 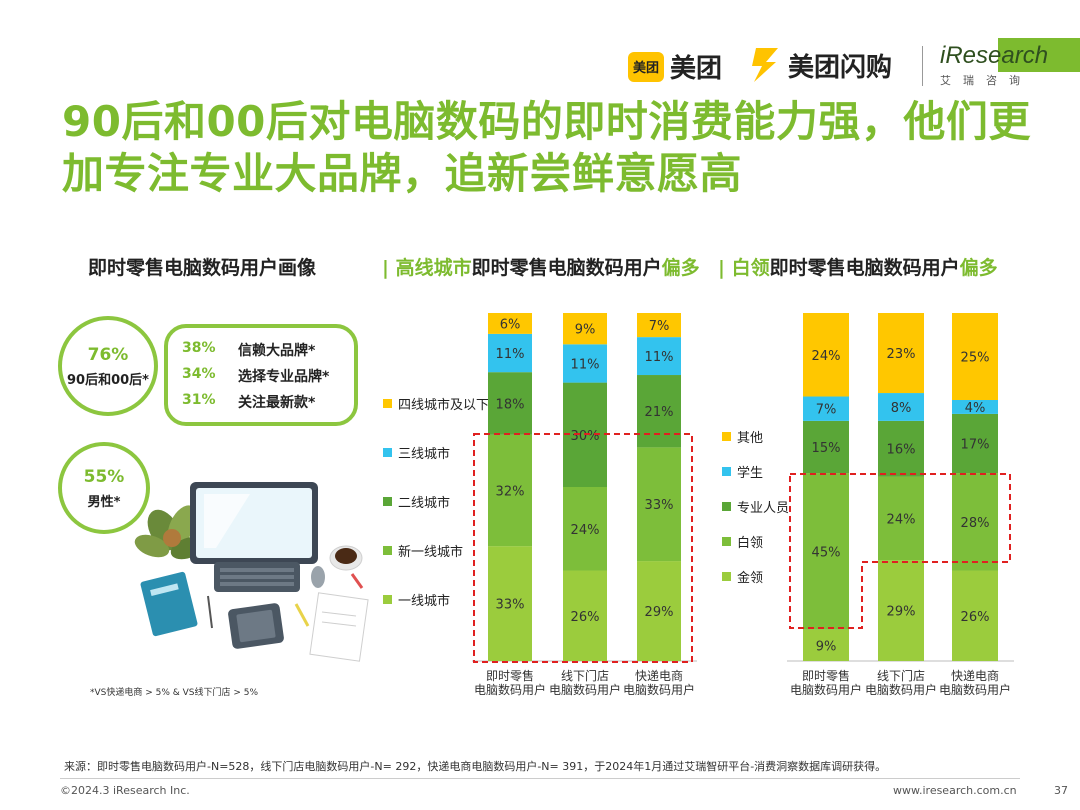 I want to click on data-label: 30%, so click(x=585, y=436).